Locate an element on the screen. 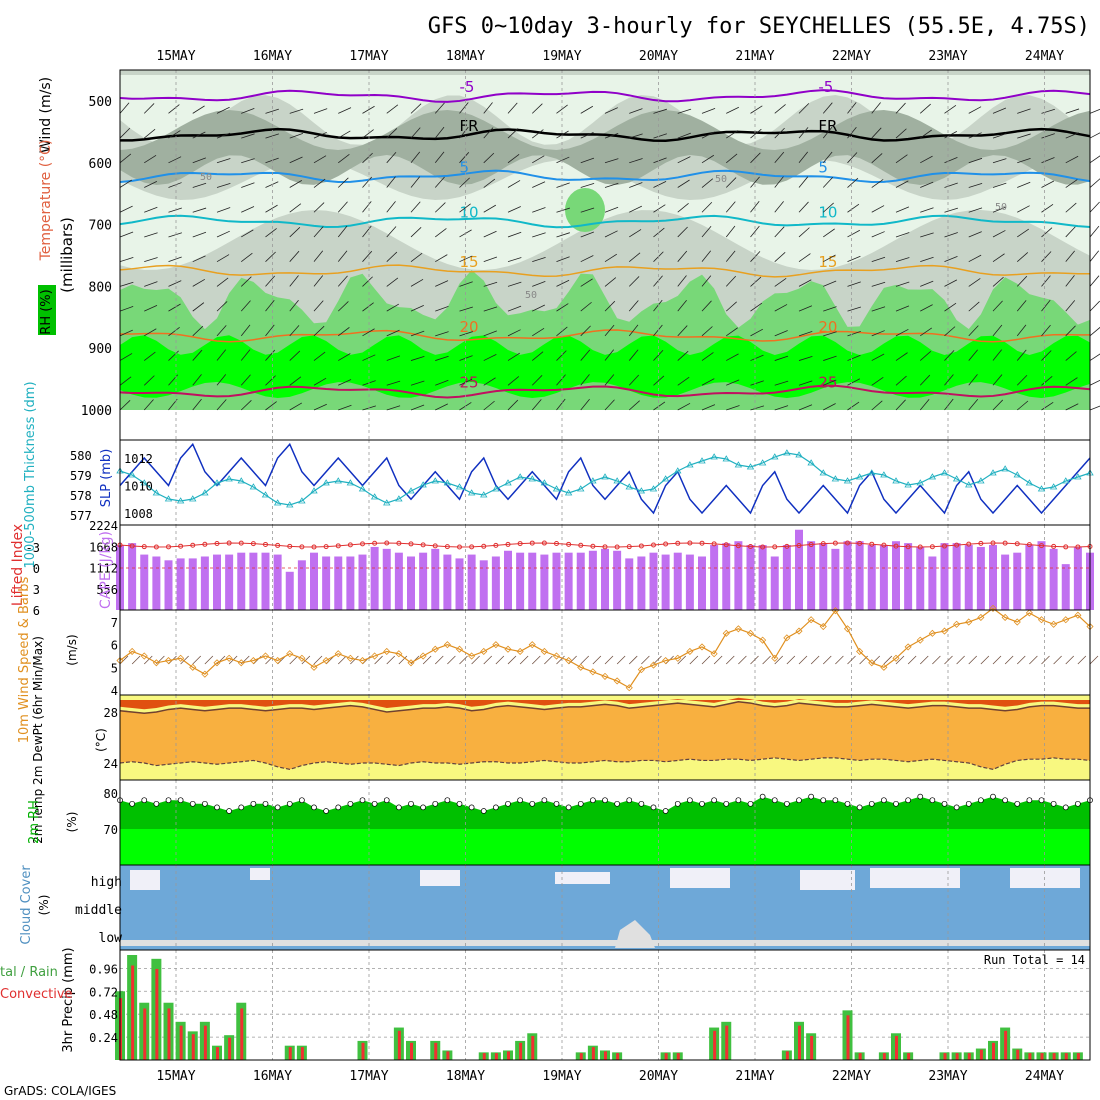  isotherm-label: 15 is located at coordinates (469, 262).